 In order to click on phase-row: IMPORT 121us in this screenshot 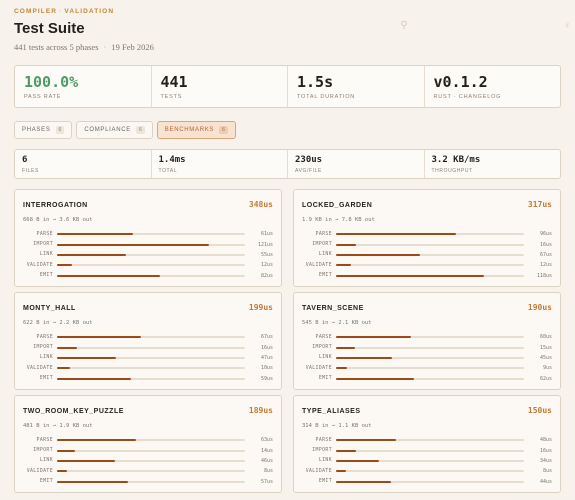, I will do `click(148, 244)`.